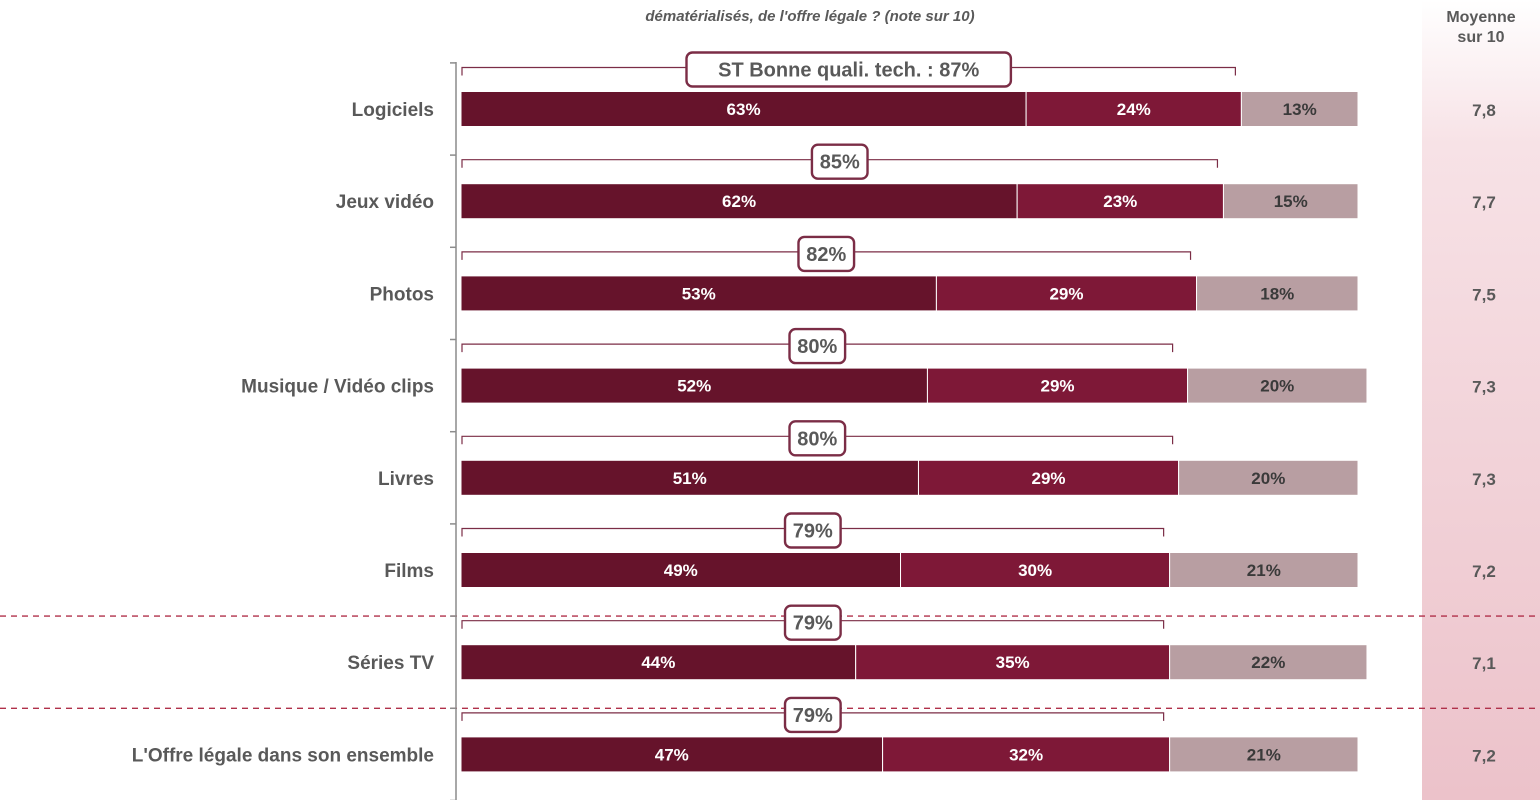  Describe the element at coordinates (337, 387) in the screenshot. I see `category-label: Musique / Vidéo clips` at that location.